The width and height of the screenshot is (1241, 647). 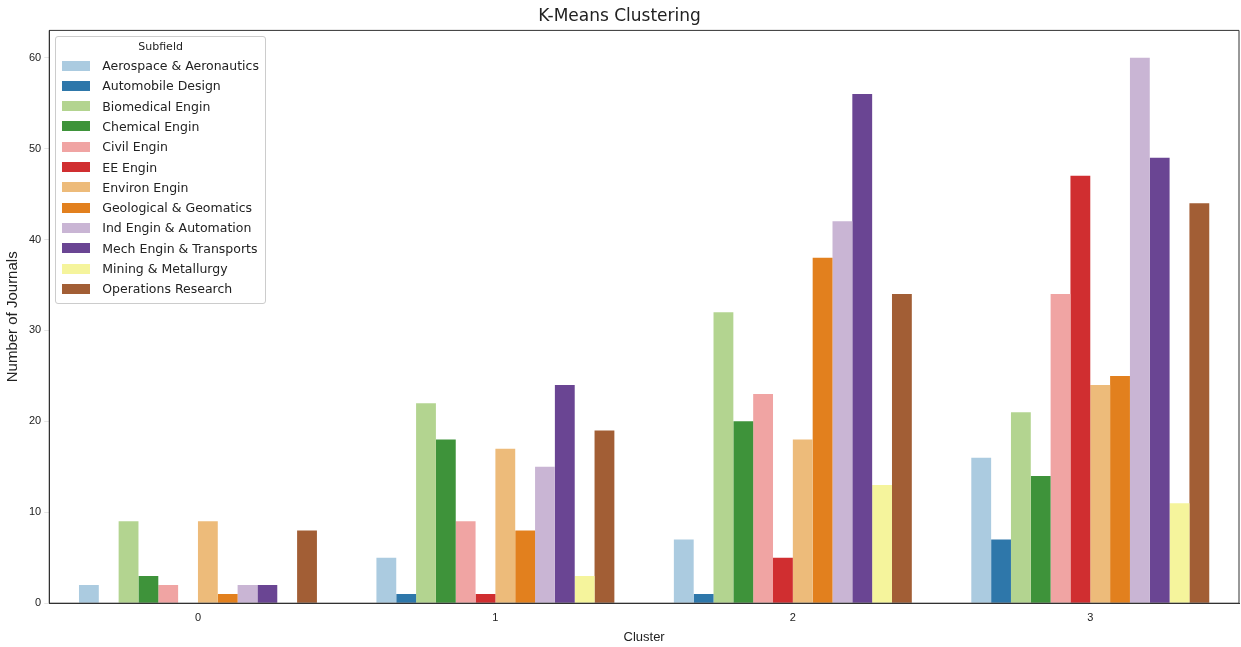 What do you see at coordinates (35, 329) in the screenshot?
I see `y-tick-label: 30` at bounding box center [35, 329].